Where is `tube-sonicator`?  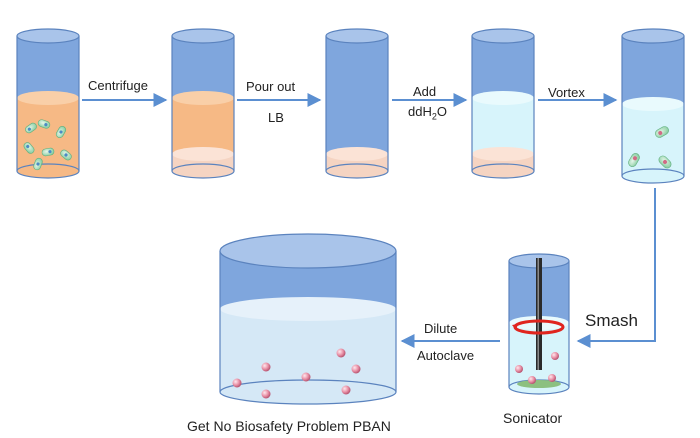
tube-sonicator is located at coordinates (539, 324).